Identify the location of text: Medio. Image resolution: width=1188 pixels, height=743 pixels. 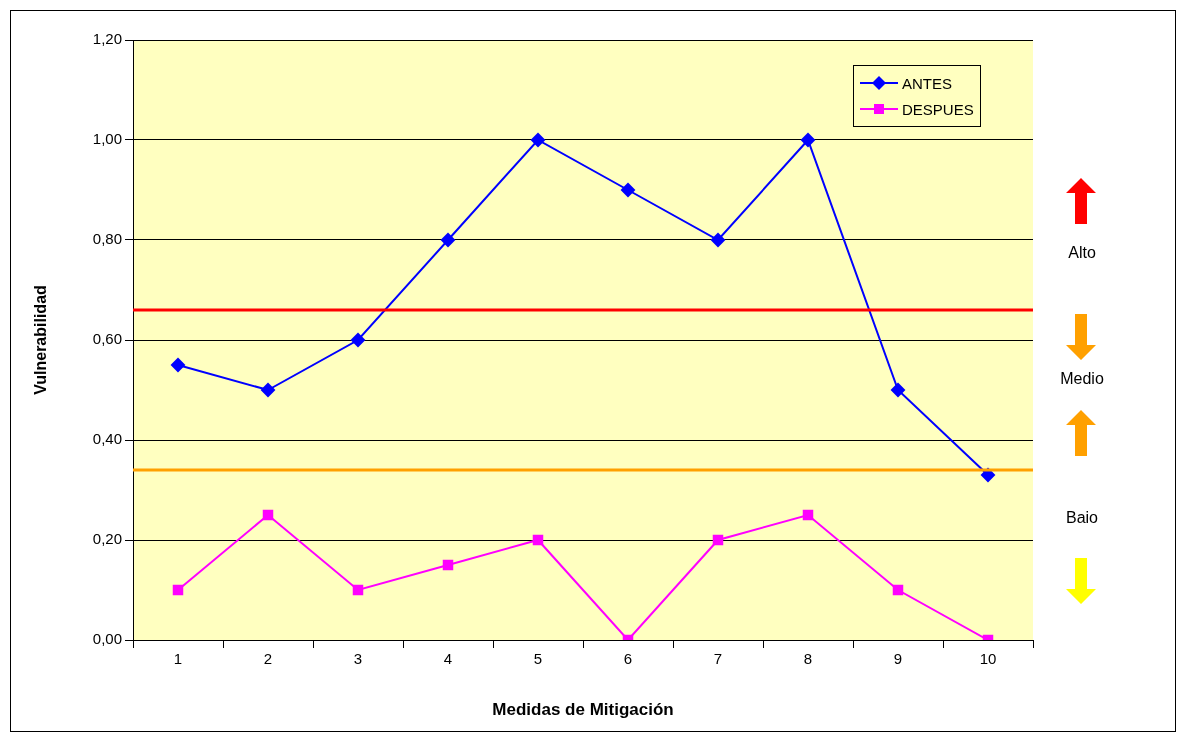
(1082, 379).